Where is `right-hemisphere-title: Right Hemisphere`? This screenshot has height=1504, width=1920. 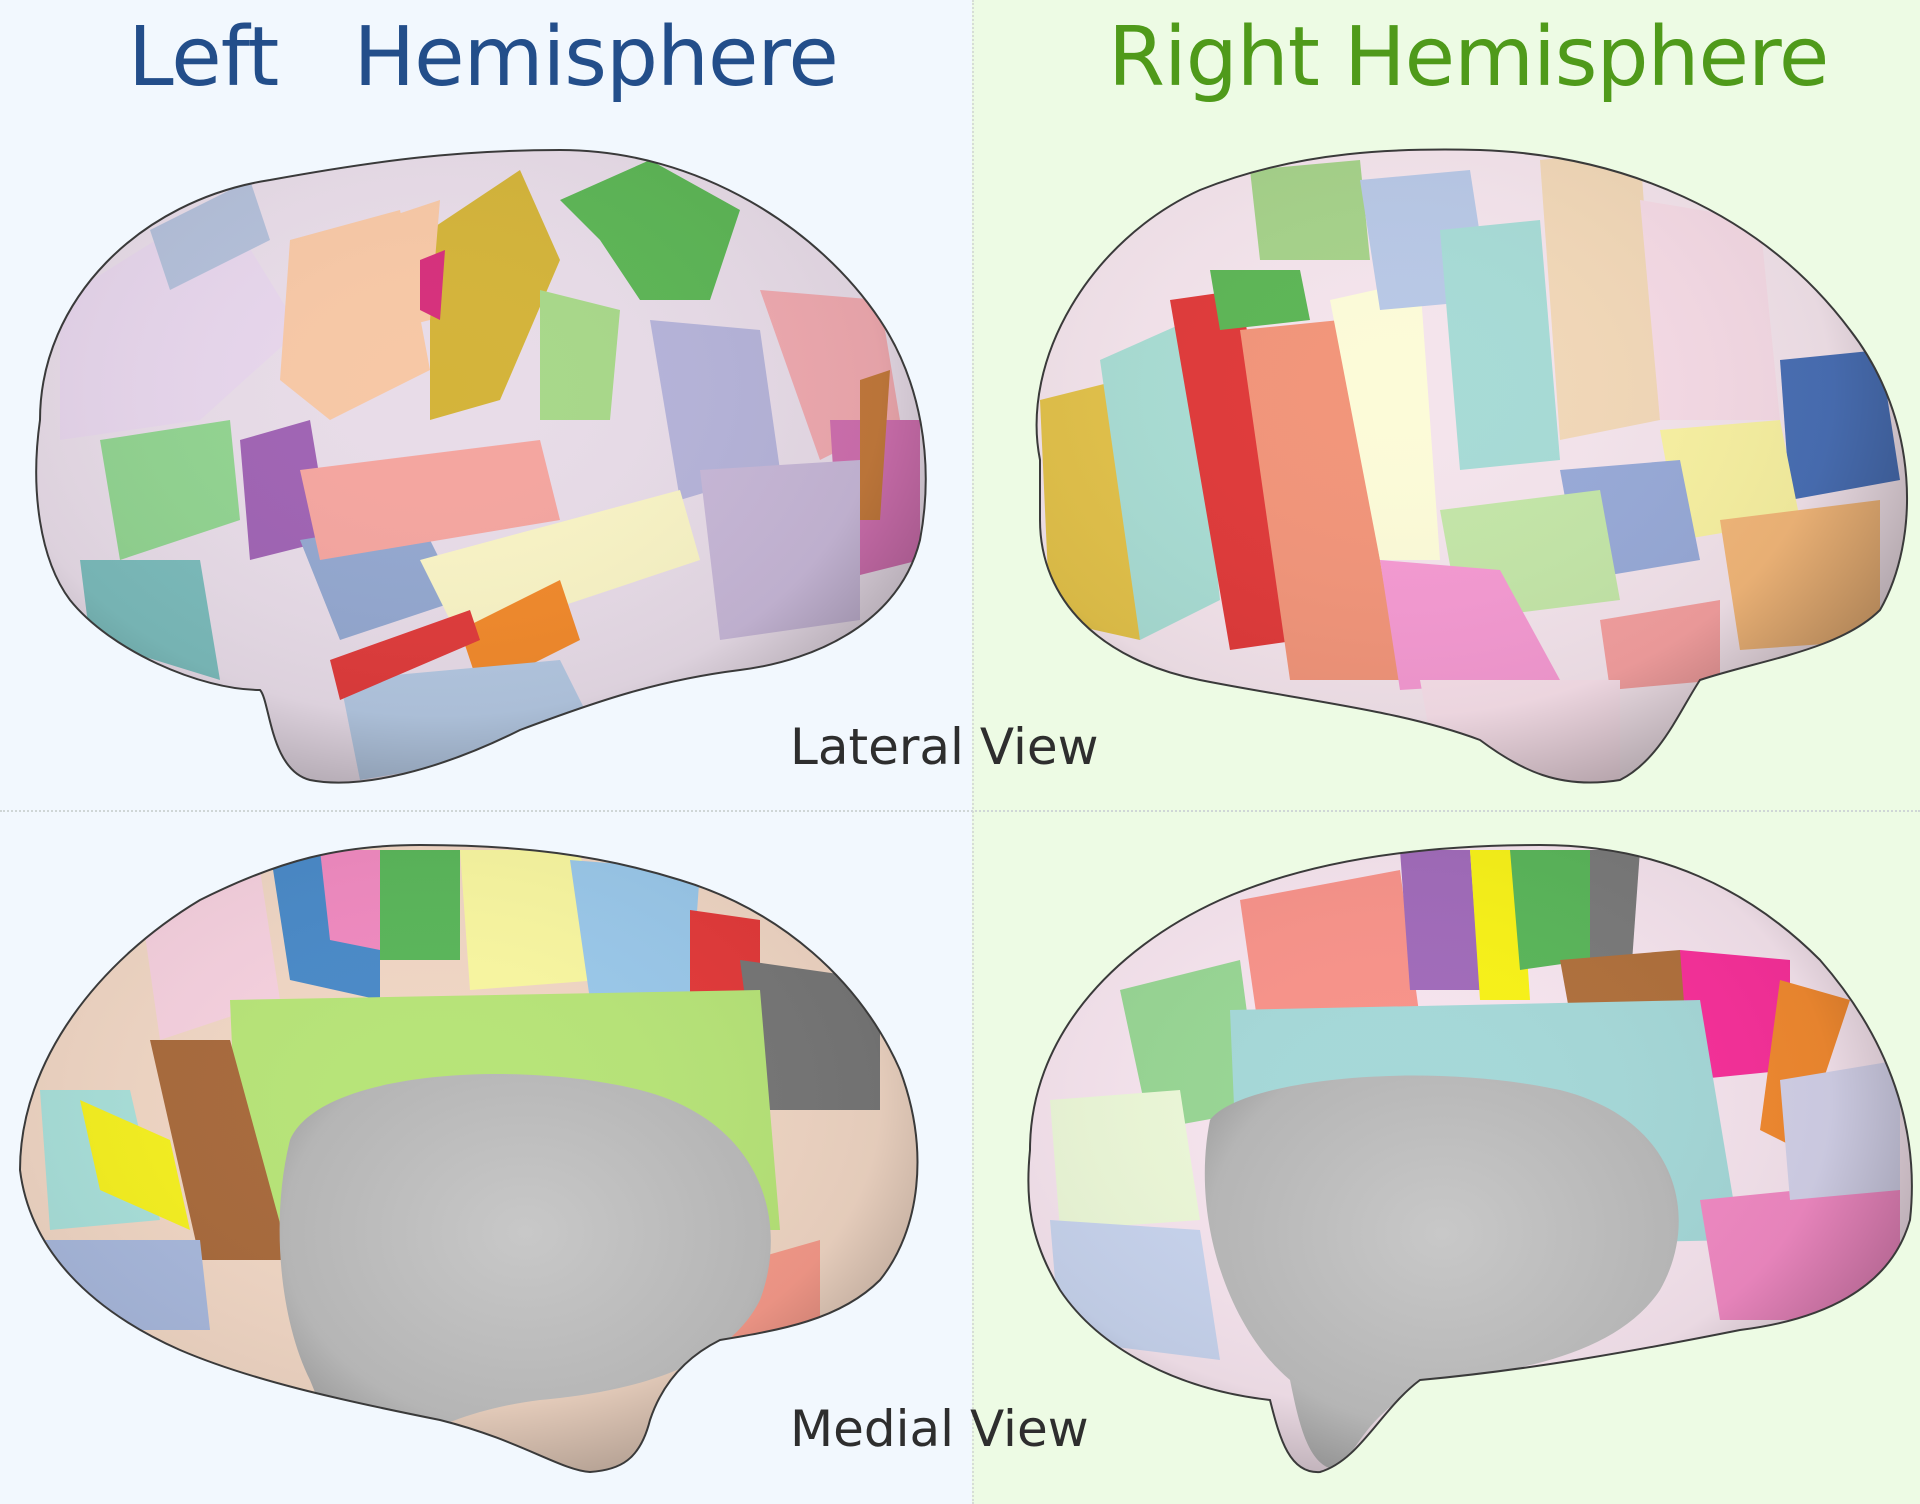 right-hemisphere-title: Right Hemisphere is located at coordinates (1468, 57).